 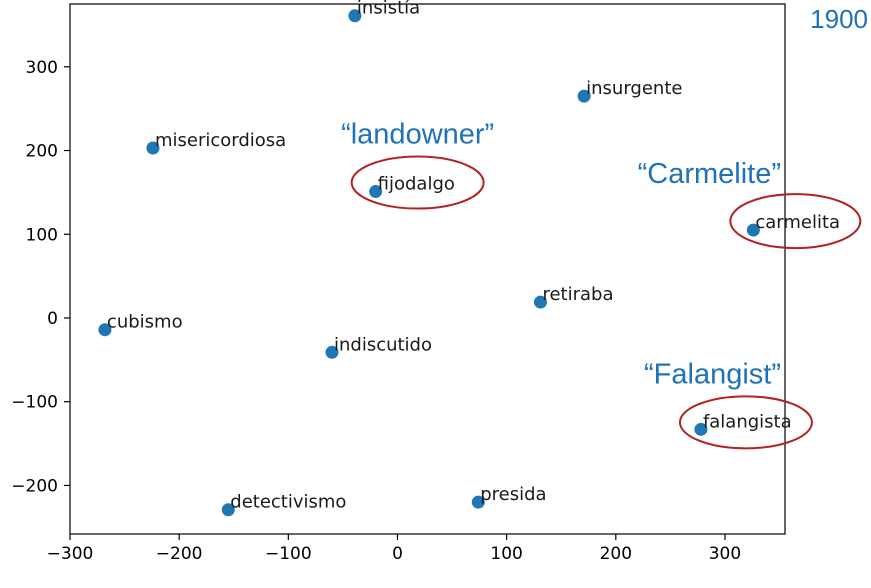 What do you see at coordinates (709, 174) in the screenshot?
I see `translation-annotation: “Carmelite”` at bounding box center [709, 174].